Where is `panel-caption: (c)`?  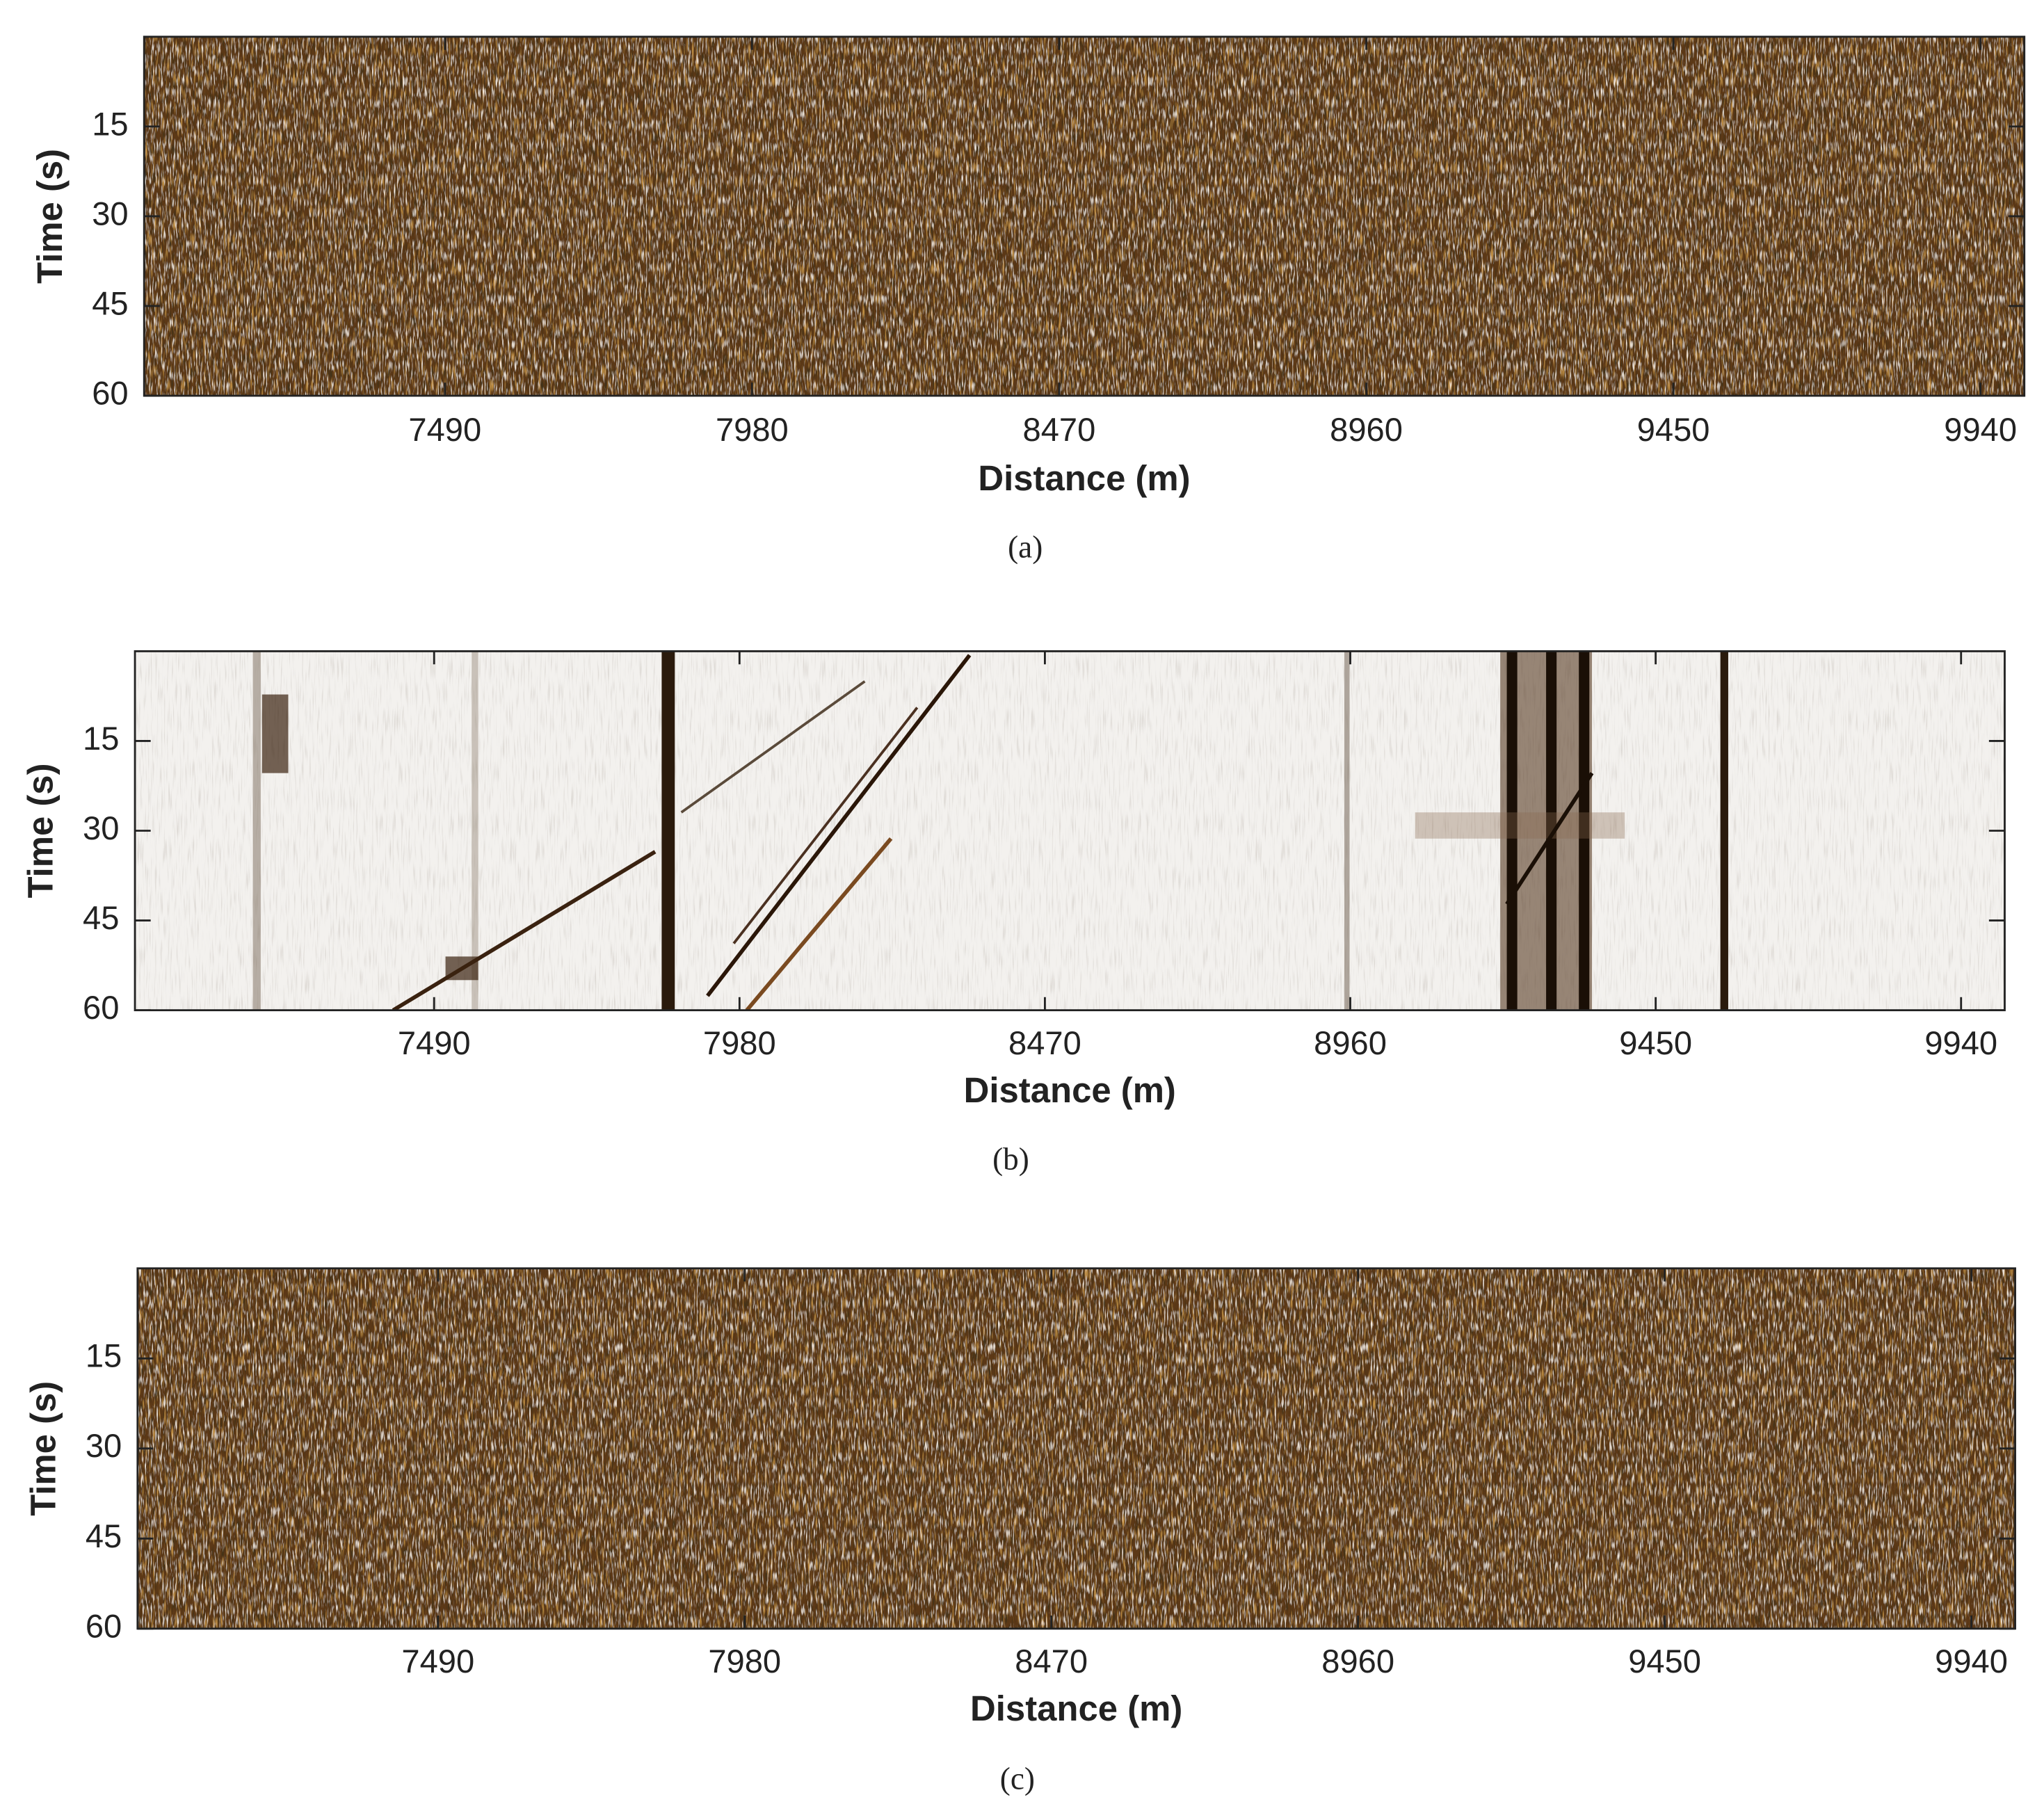 panel-caption: (c) is located at coordinates (1017, 1779).